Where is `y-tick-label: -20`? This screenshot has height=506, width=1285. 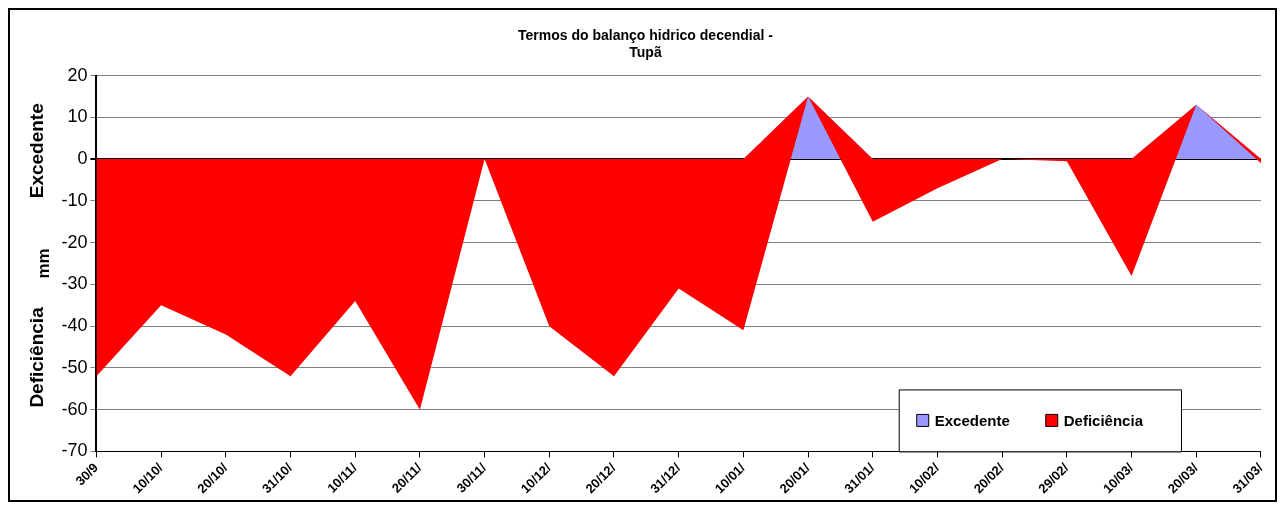 y-tick-label: -20 is located at coordinates (74, 241).